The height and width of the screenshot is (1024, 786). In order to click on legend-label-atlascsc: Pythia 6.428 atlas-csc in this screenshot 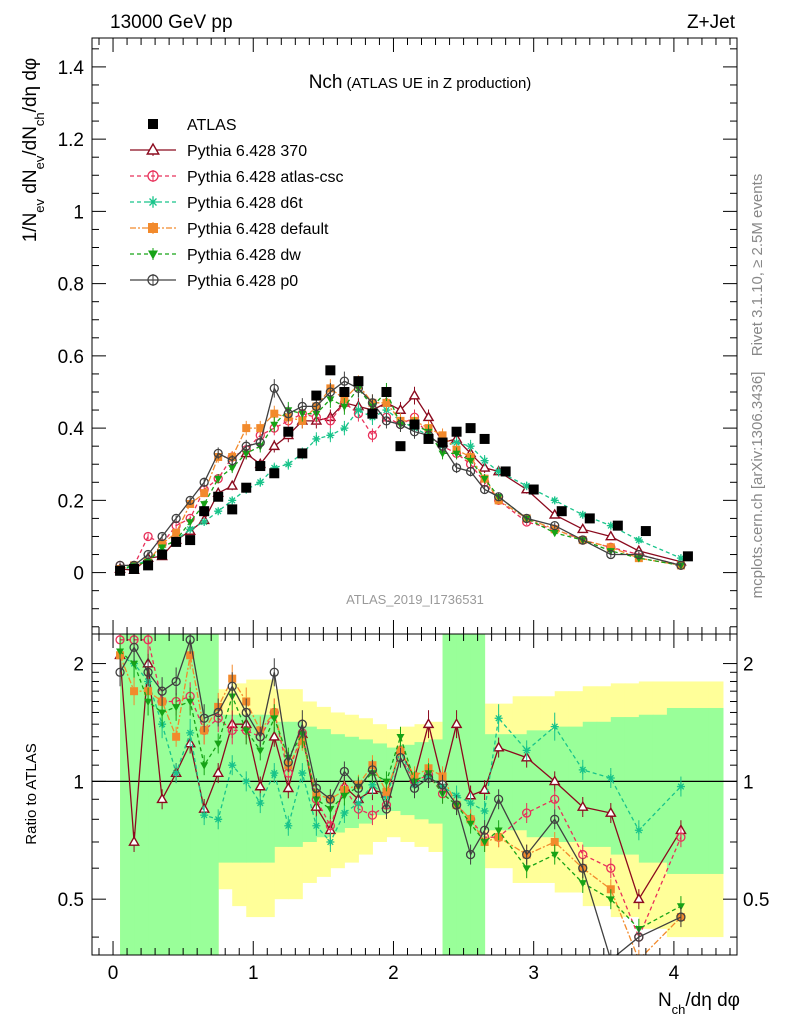, I will do `click(265, 177)`.